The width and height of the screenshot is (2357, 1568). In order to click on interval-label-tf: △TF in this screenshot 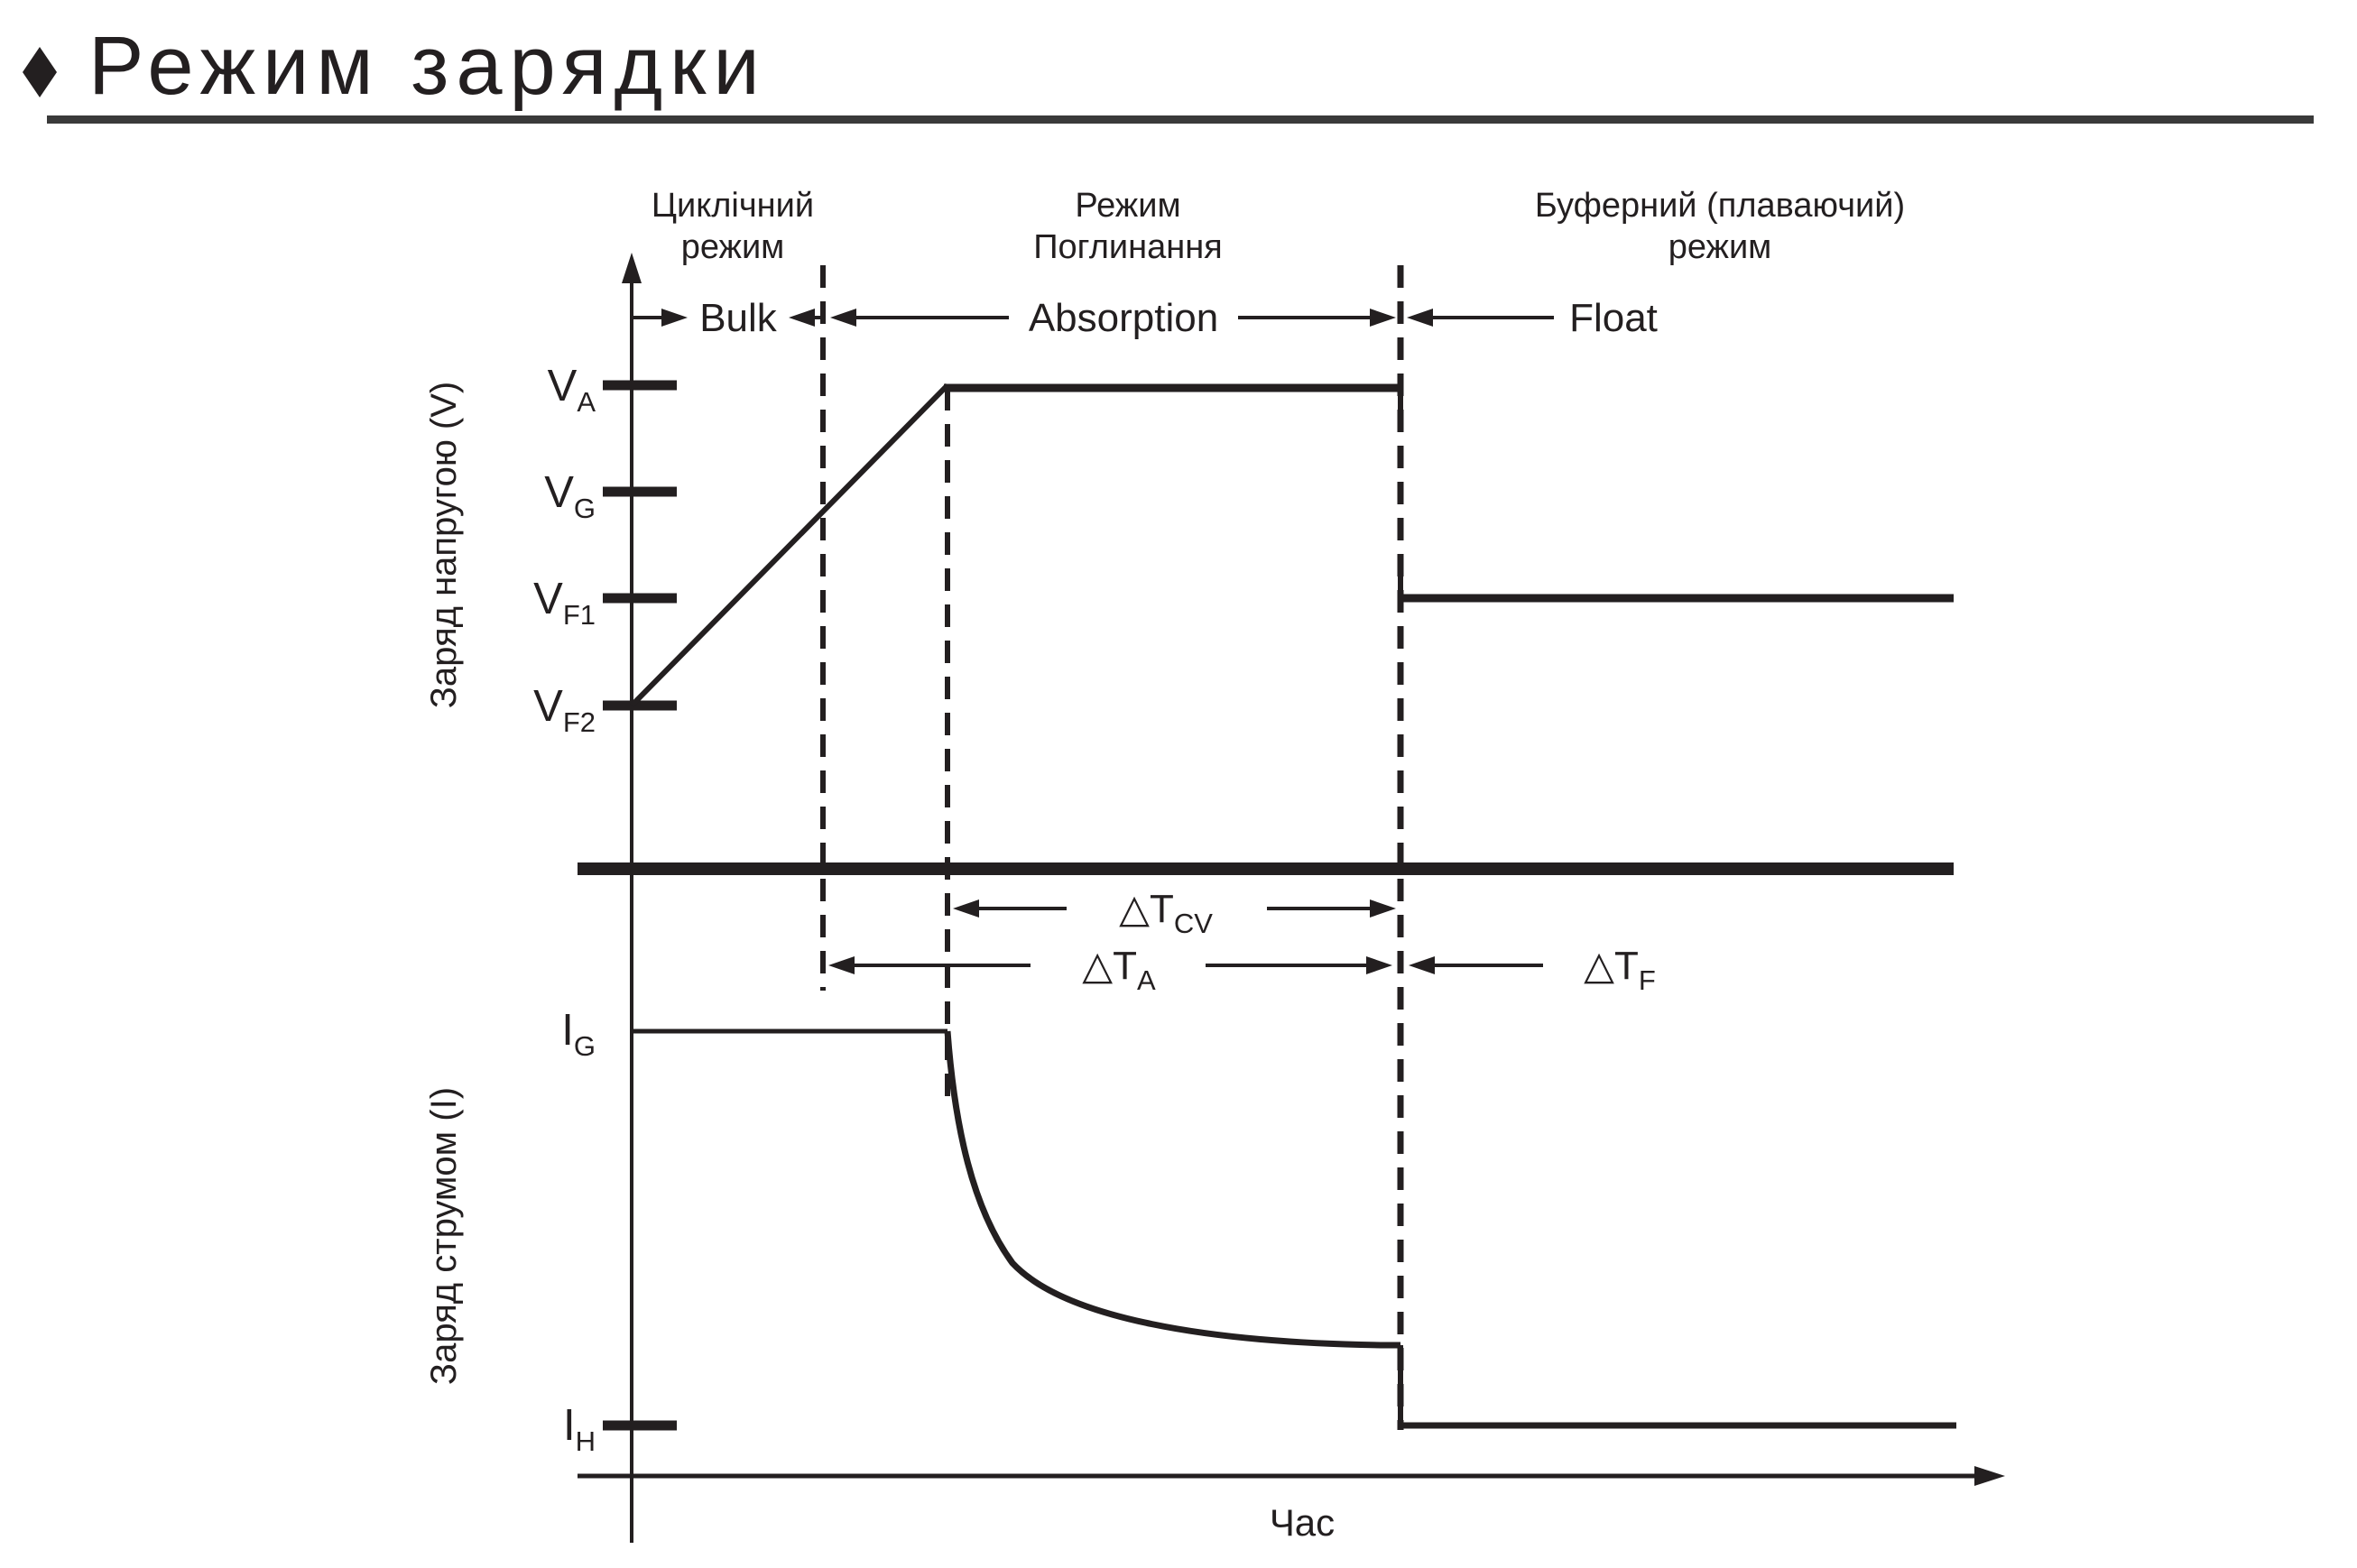, I will do `click(1620, 970)`.